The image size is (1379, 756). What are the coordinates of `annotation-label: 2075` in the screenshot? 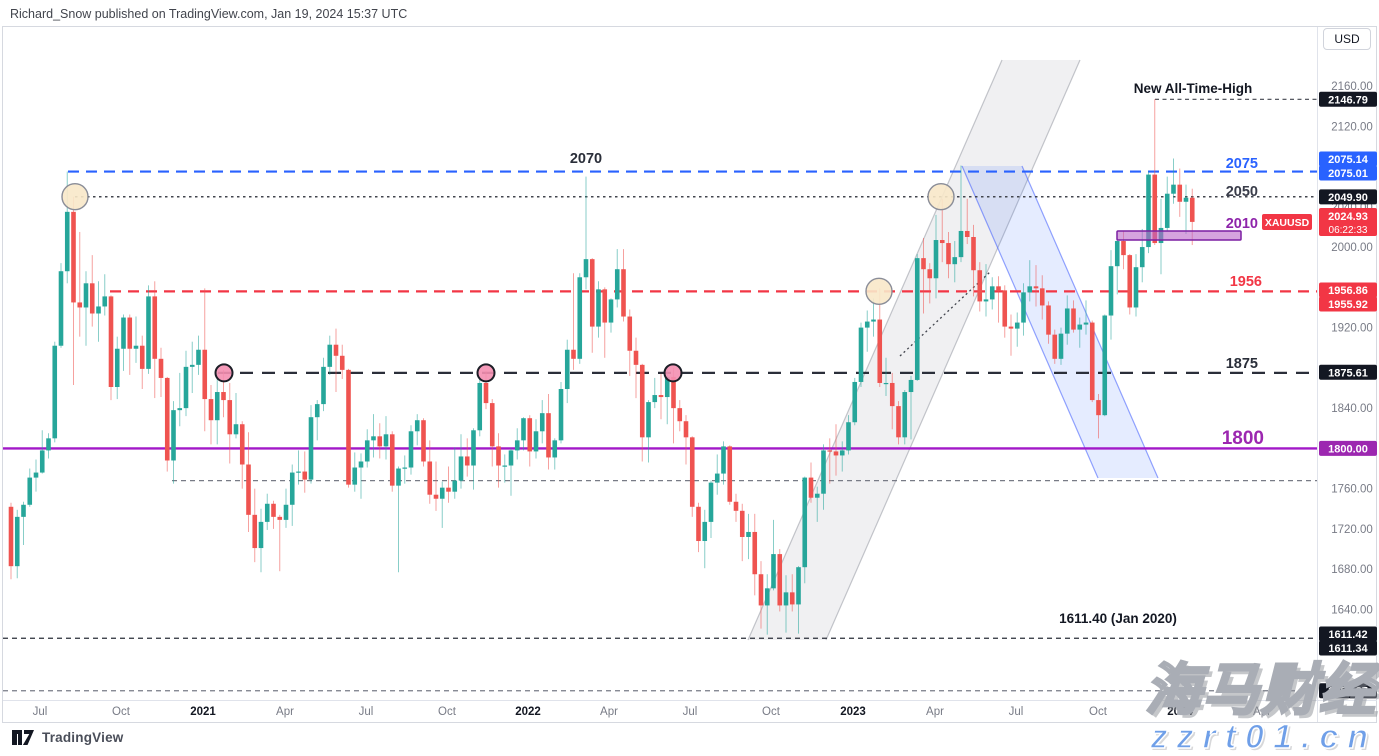 It's located at (1242, 164).